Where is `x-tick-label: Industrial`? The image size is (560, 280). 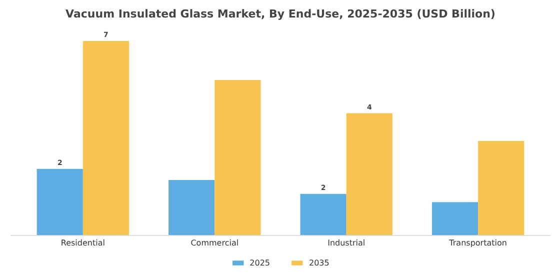 x-tick-label: Industrial is located at coordinates (347, 243).